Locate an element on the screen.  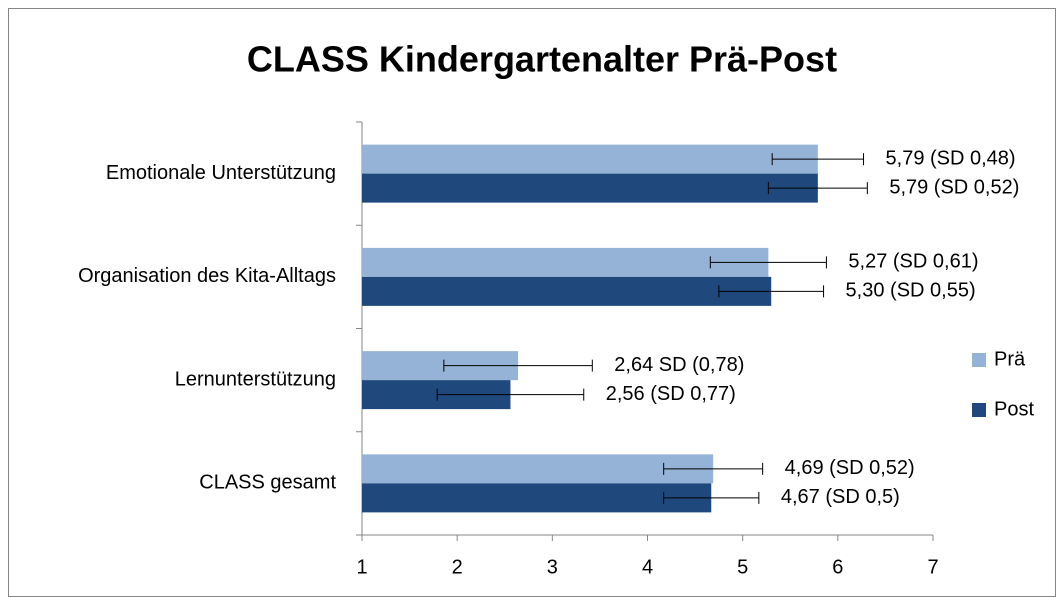
category-label: Lernunterstützung is located at coordinates (255, 379).